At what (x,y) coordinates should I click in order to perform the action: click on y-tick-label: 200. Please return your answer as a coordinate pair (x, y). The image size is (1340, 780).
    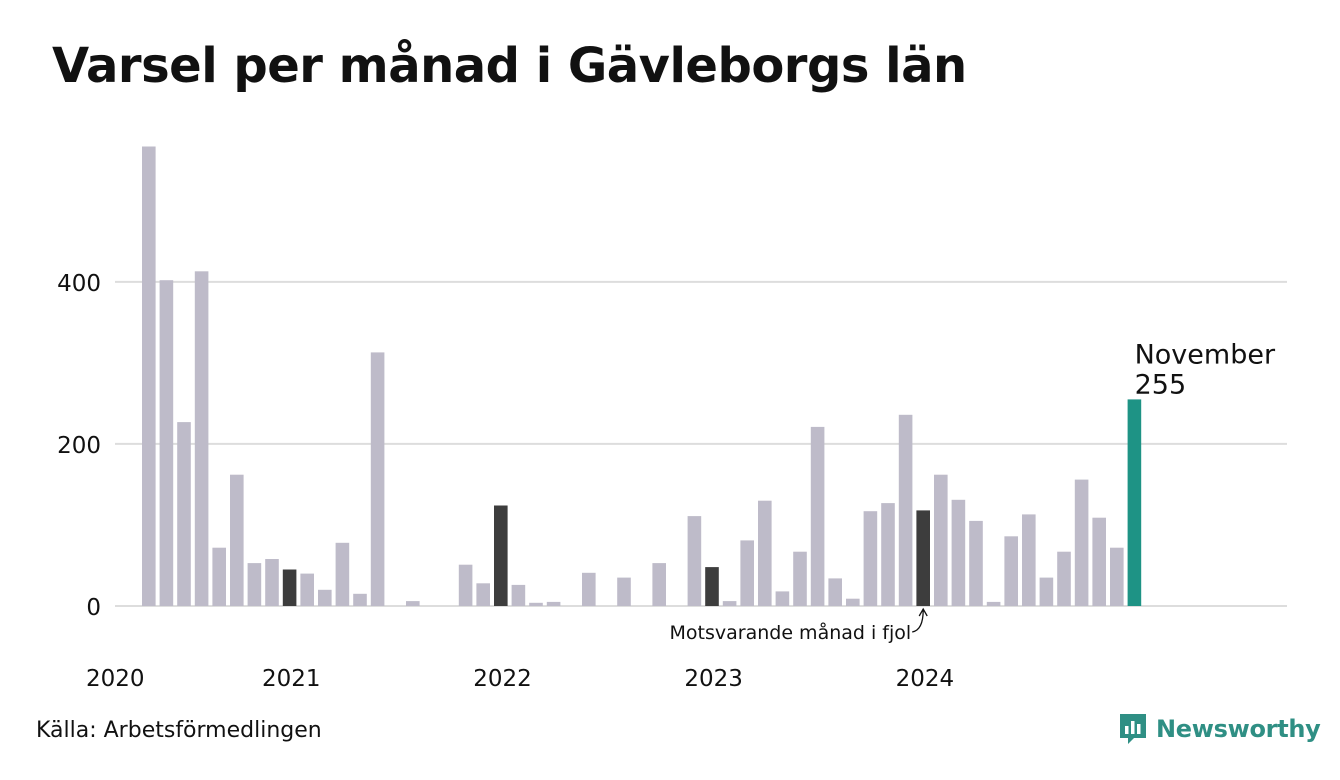
    Looking at the image, I should click on (79, 446).